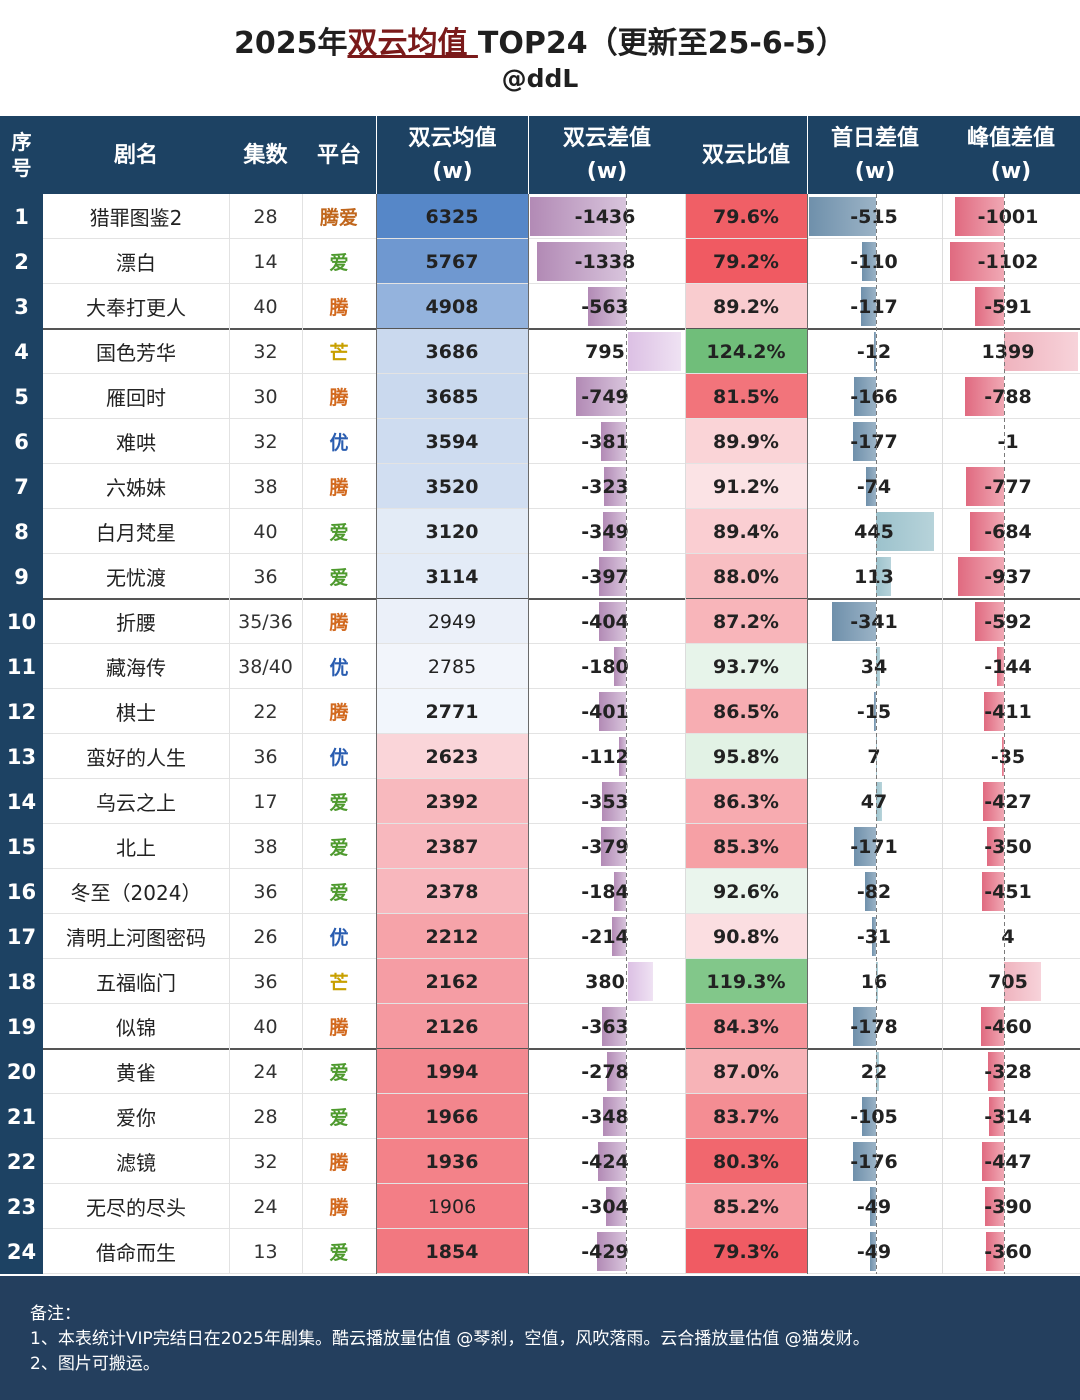 This screenshot has width=1080, height=1400. Describe the element at coordinates (136, 623) in the screenshot. I see `row-title: 折腰` at that location.